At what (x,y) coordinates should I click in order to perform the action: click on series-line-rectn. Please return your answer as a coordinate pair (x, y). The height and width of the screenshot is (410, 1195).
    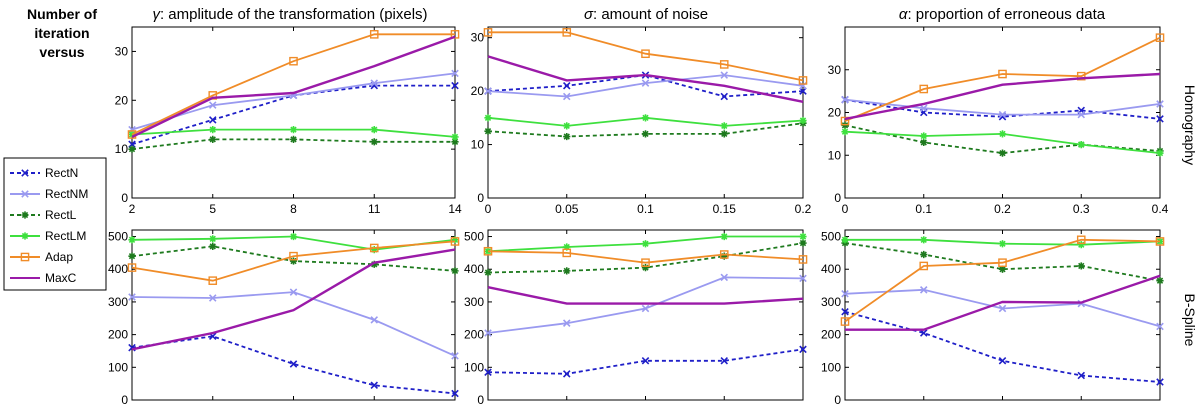
    Looking at the image, I should click on (1002, 346).